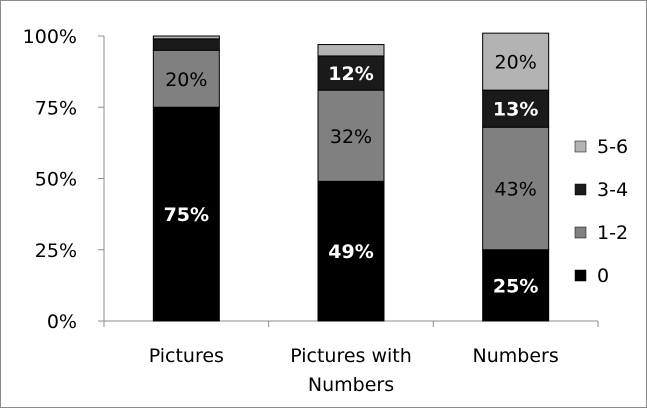  I want to click on y-tick-label: 75%, so click(56, 108).